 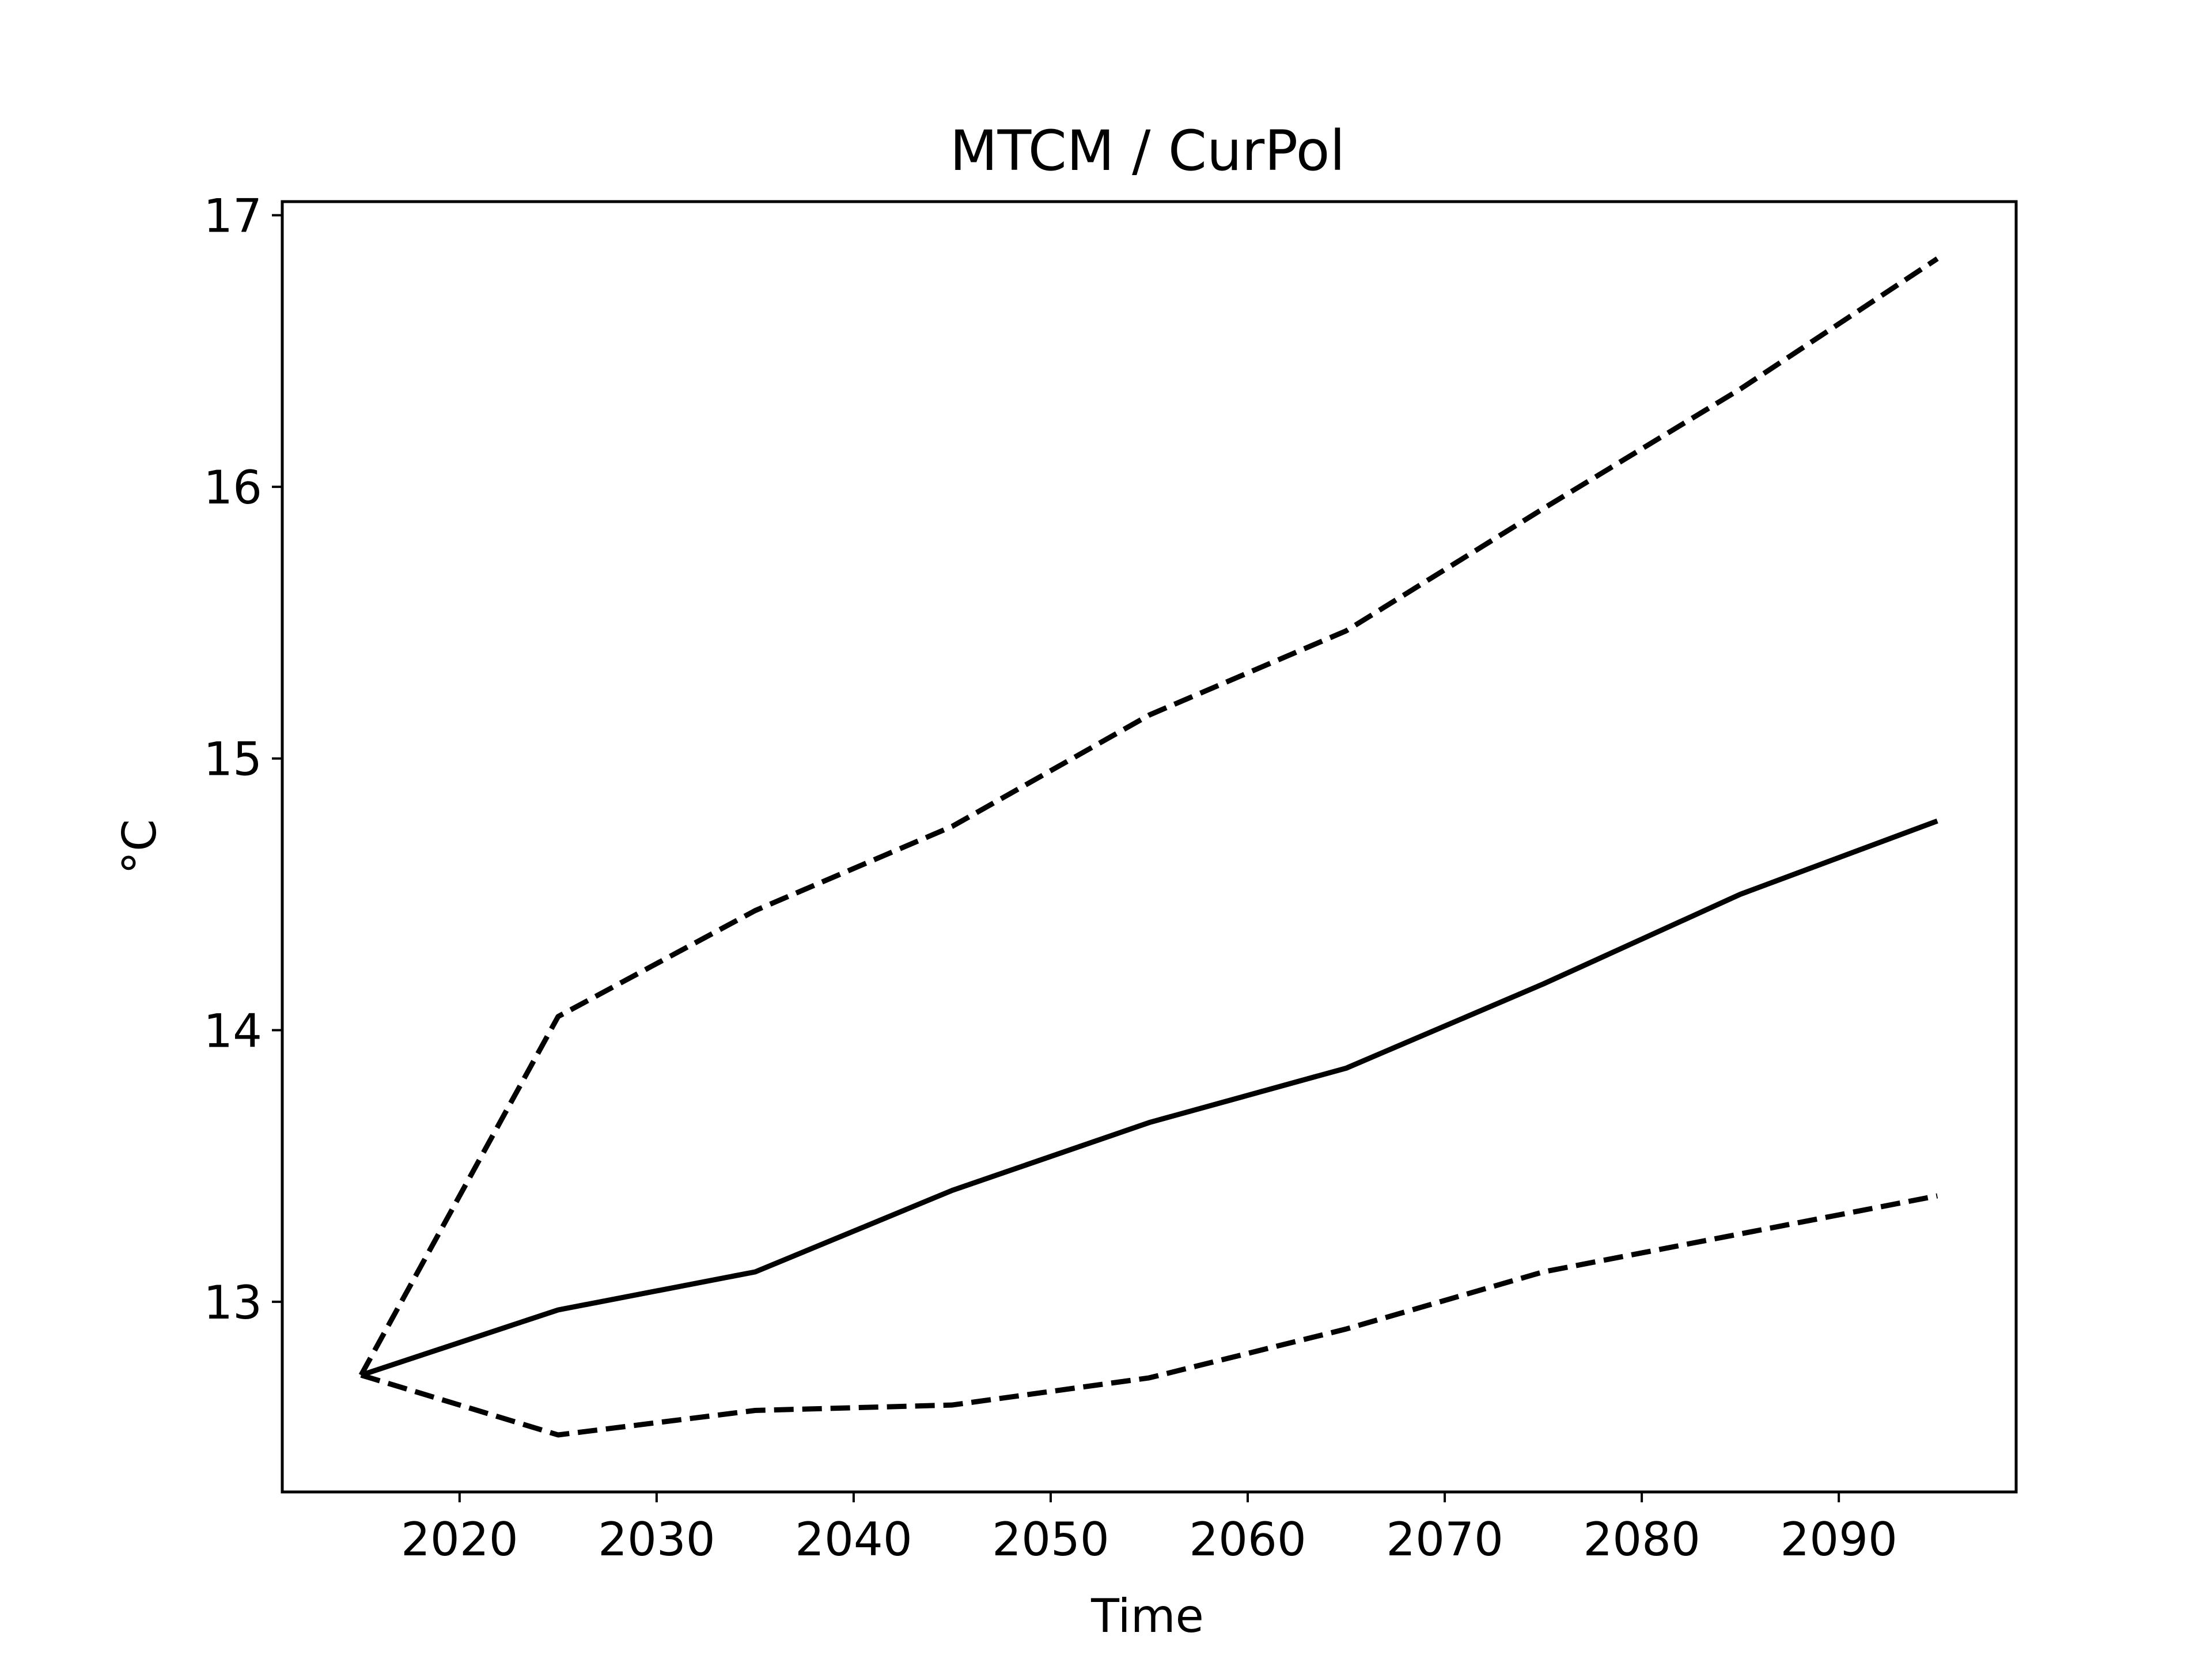 What do you see at coordinates (232, 487) in the screenshot?
I see `y-tick-label: 16` at bounding box center [232, 487].